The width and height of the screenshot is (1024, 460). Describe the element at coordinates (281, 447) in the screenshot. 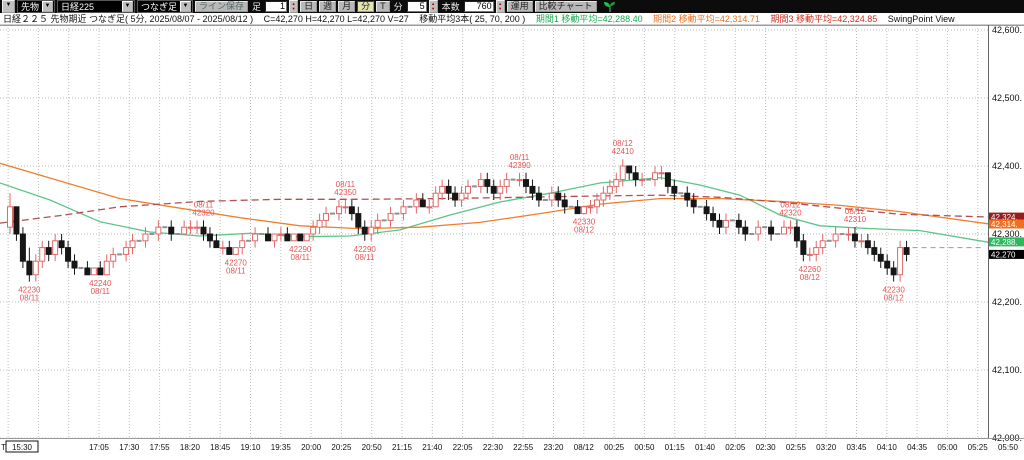

I see `time-axis-label: 19:35` at that location.